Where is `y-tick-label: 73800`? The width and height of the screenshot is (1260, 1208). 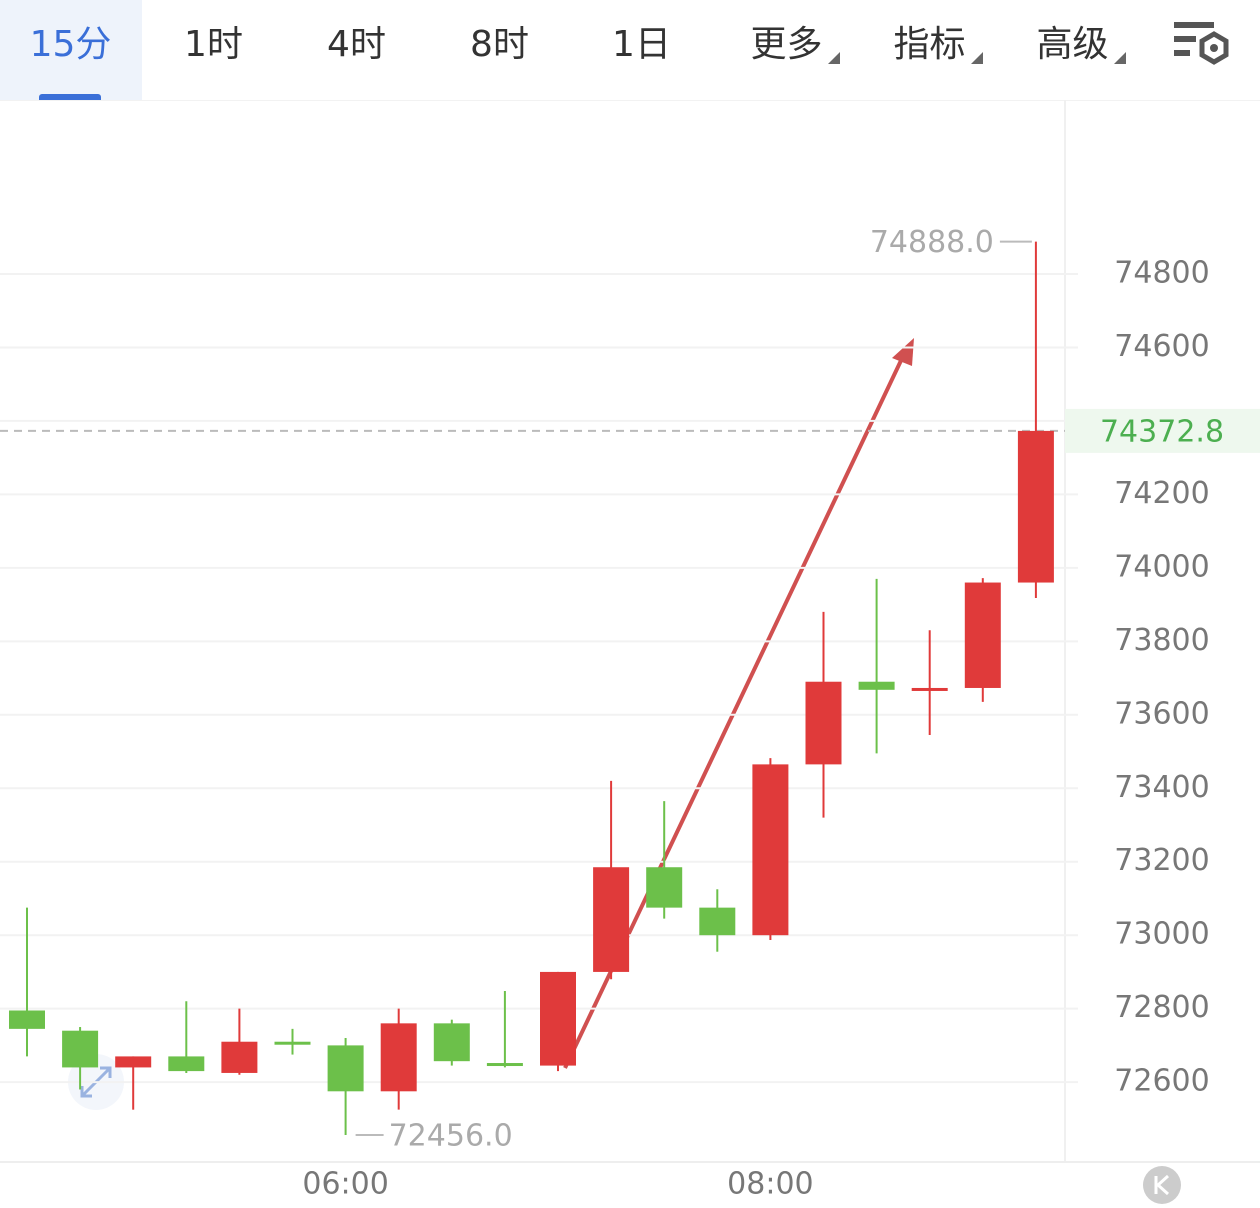 y-tick-label: 73800 is located at coordinates (1161, 640).